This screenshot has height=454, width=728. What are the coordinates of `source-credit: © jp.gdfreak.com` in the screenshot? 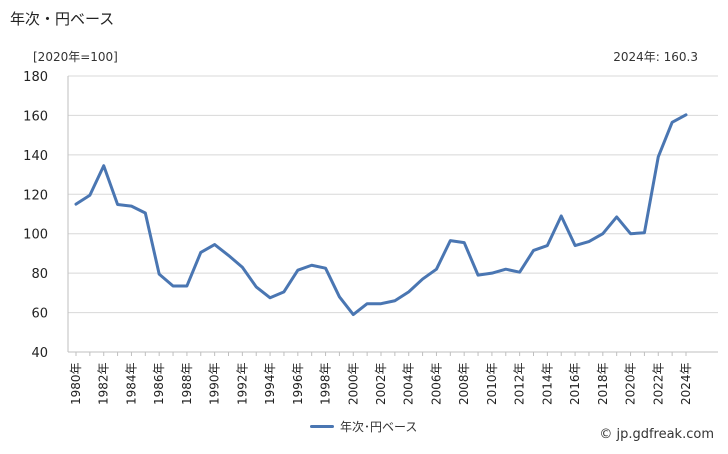 It's located at (656, 434).